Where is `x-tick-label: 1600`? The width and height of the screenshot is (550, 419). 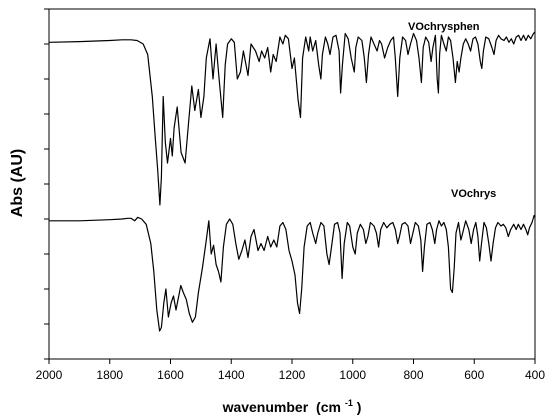 x-tick-label: 1600 is located at coordinates (170, 375).